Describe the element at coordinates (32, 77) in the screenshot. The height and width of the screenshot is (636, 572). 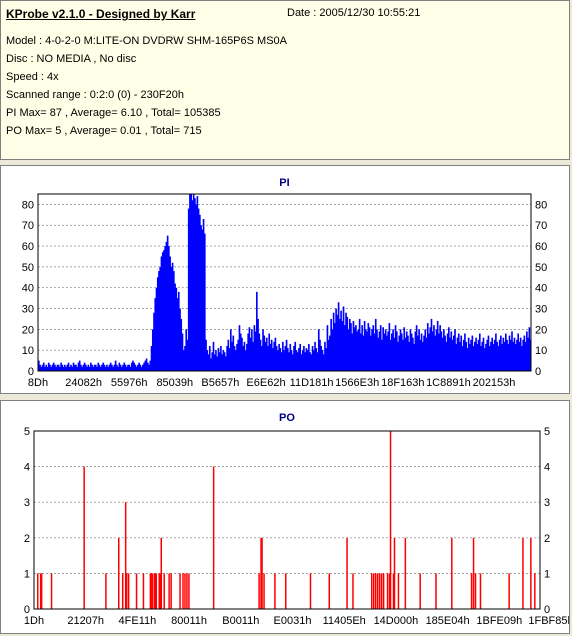
I see `scan-speed: Speed : 4x` at that location.